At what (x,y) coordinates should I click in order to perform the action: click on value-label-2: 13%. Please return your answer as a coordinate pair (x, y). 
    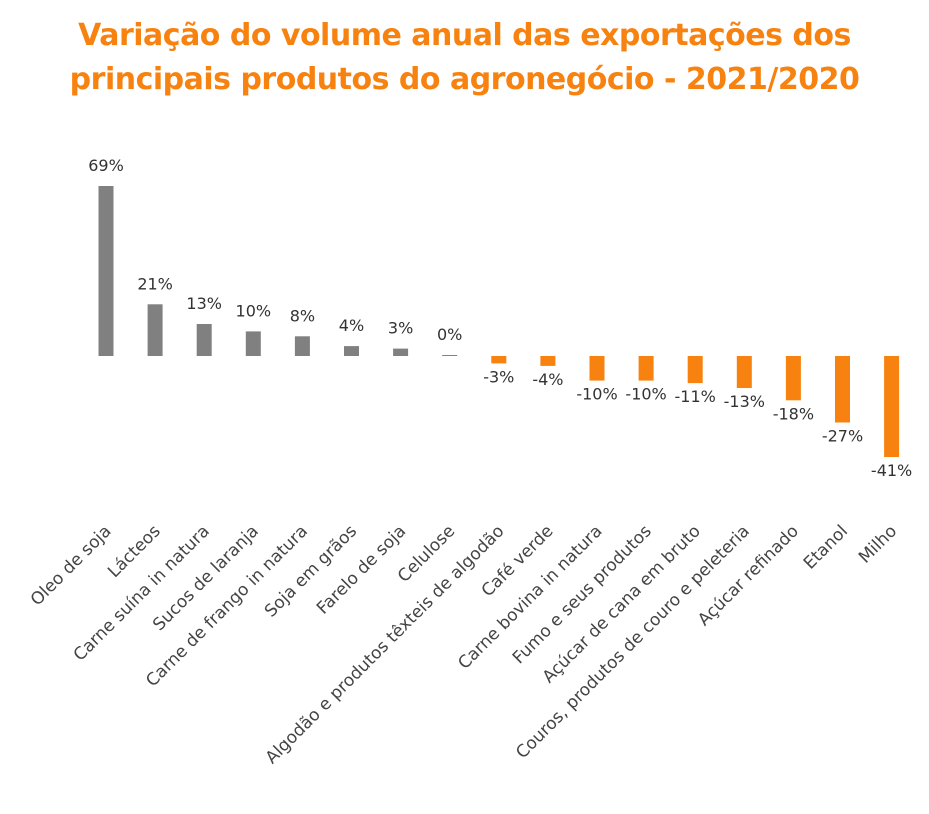
    Looking at the image, I should click on (204, 303).